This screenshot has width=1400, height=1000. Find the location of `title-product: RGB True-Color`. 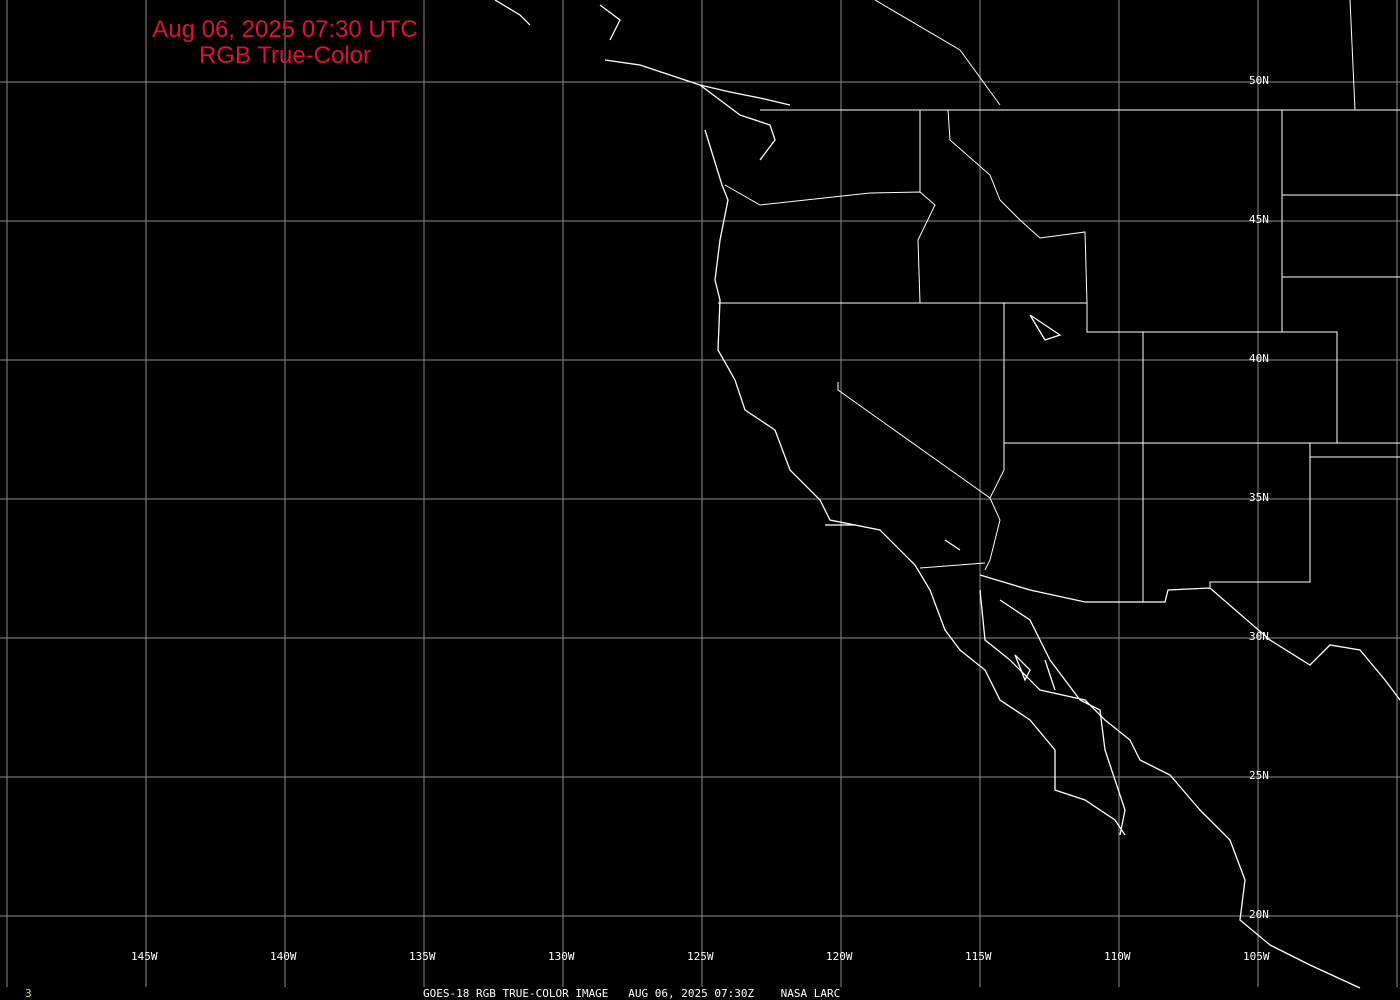

title-product: RGB True-Color is located at coordinates (285, 55).